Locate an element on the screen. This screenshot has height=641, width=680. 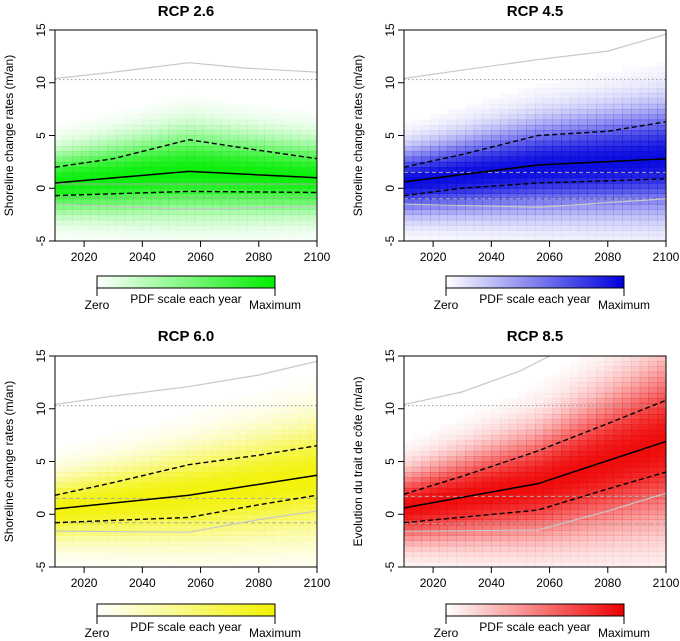
series-upper-bound is located at coordinates (186, 153).